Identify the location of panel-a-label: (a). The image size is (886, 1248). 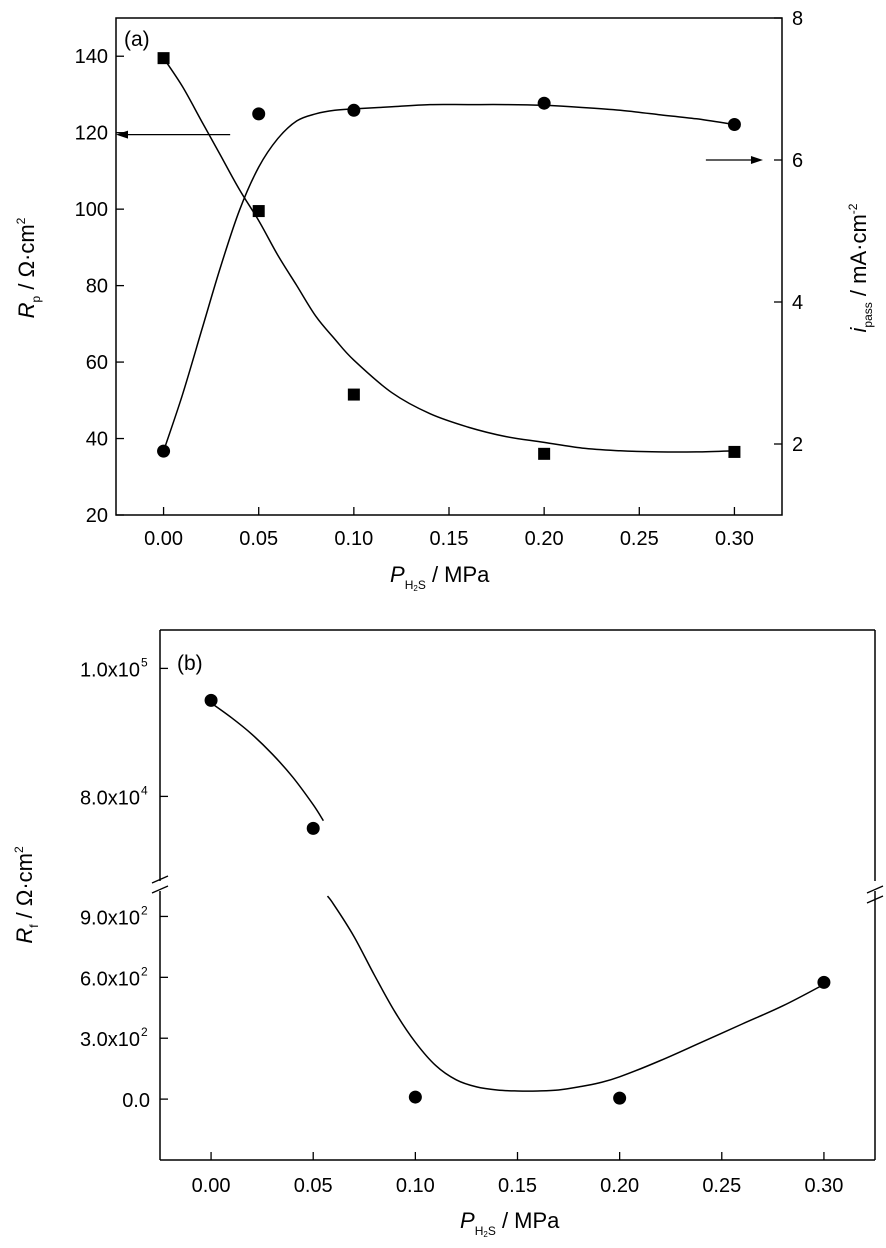
(137, 39).